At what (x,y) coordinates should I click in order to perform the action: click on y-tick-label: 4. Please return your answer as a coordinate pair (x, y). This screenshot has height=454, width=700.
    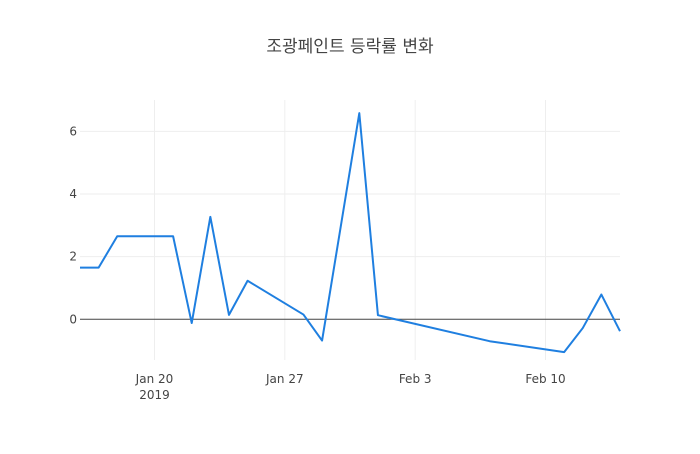
    Looking at the image, I should click on (73, 194).